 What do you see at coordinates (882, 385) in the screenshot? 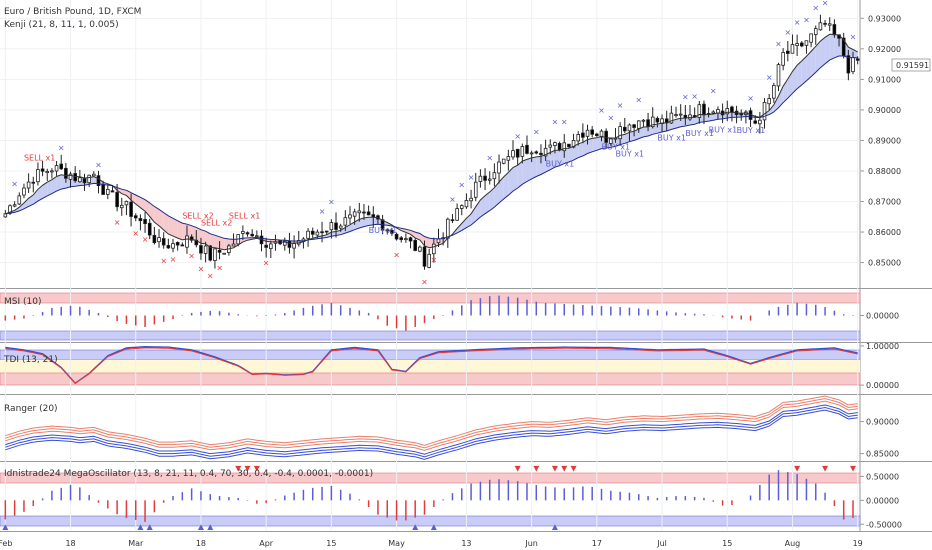
I see `y-tick-label: 0.00000` at bounding box center [882, 385].